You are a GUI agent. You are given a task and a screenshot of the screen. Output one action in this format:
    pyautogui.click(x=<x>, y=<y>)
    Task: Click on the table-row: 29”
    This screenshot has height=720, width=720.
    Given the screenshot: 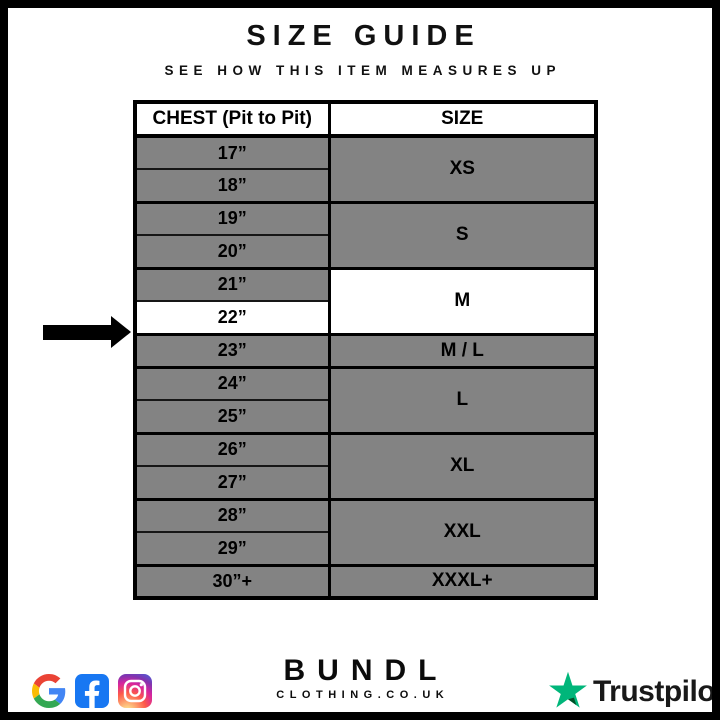 What is the action you would take?
    pyautogui.click(x=365, y=548)
    